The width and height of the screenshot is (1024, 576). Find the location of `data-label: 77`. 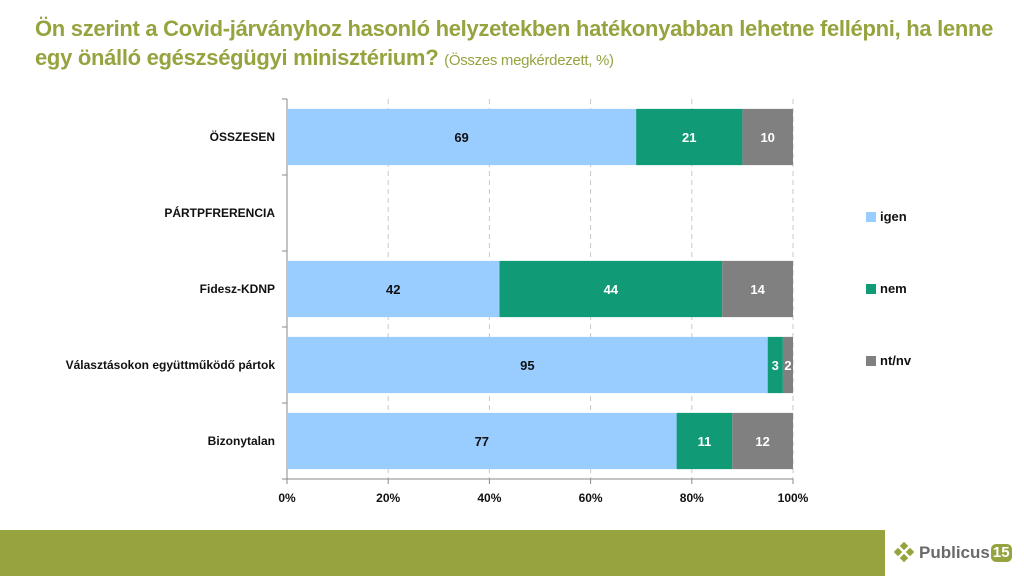

data-label: 77 is located at coordinates (482, 441).